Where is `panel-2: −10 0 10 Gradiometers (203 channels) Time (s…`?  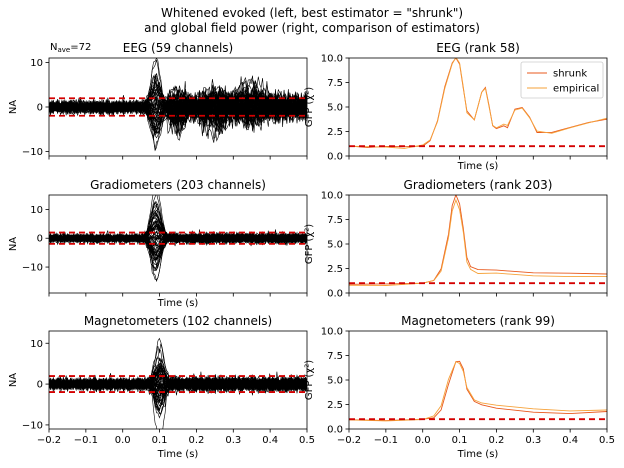
panel-2: −10 0 10 Gradiometers (203 channels) Time (s… is located at coordinates (158, 243).